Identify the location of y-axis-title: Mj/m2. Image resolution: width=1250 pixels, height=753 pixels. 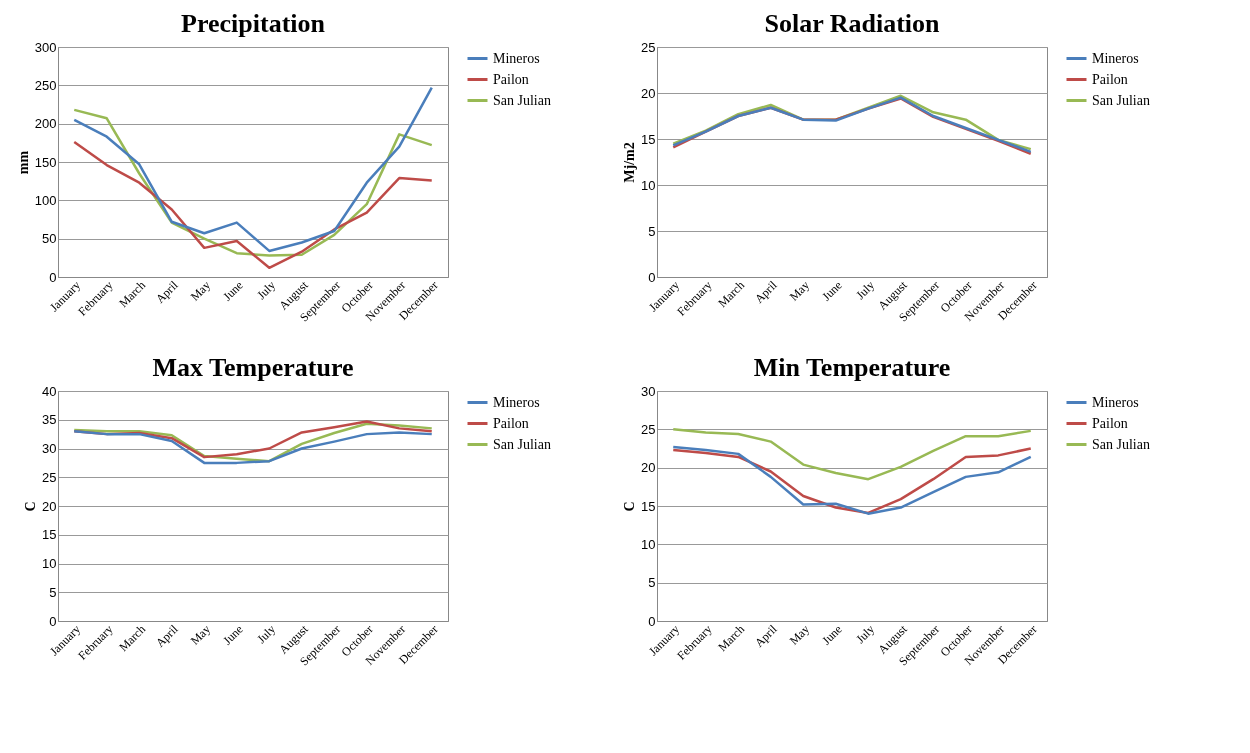
(630, 162).